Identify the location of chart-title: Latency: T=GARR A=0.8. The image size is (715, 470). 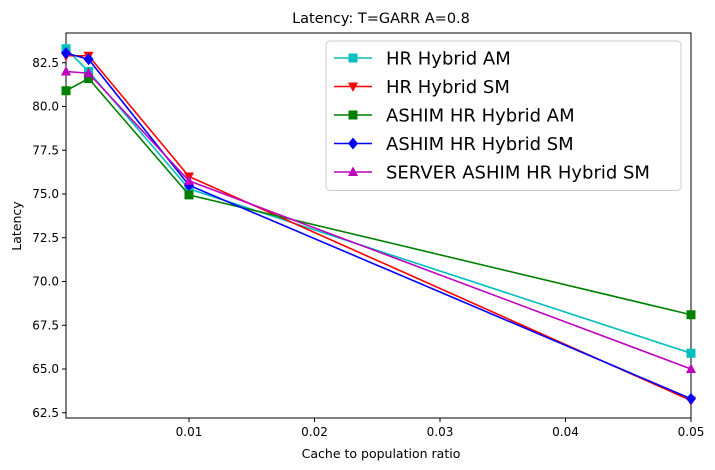
(381, 19).